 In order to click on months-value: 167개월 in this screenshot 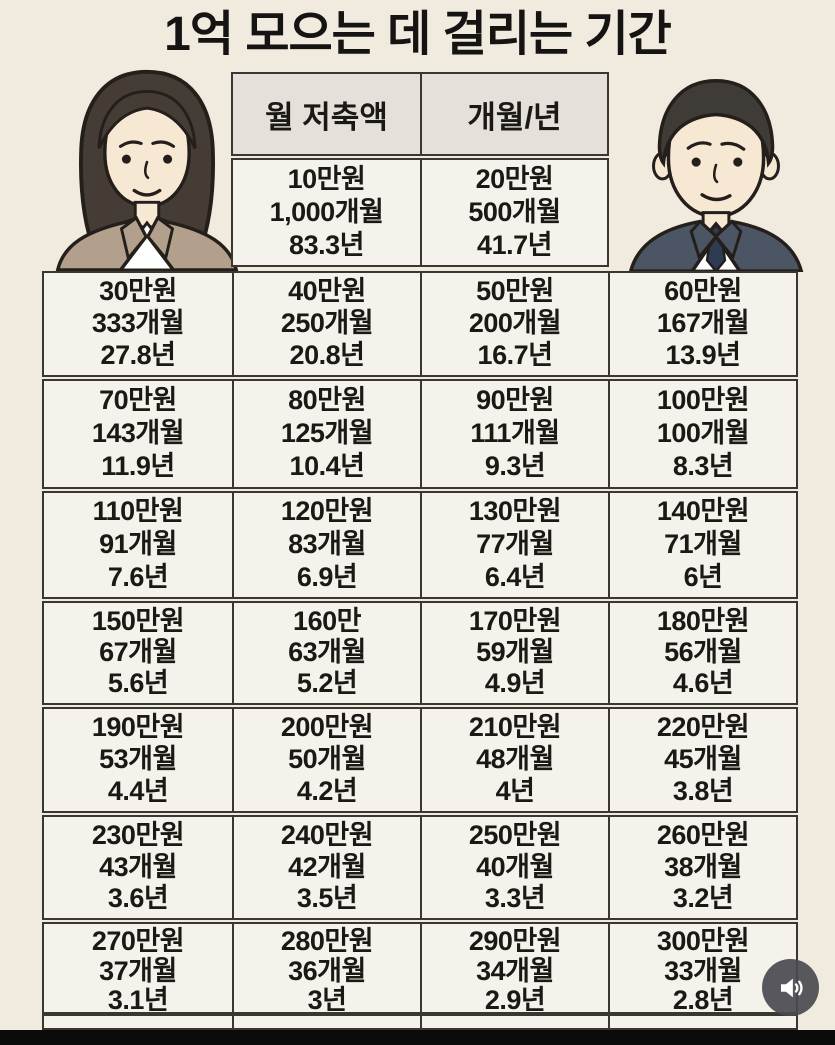, I will do `click(703, 323)`.